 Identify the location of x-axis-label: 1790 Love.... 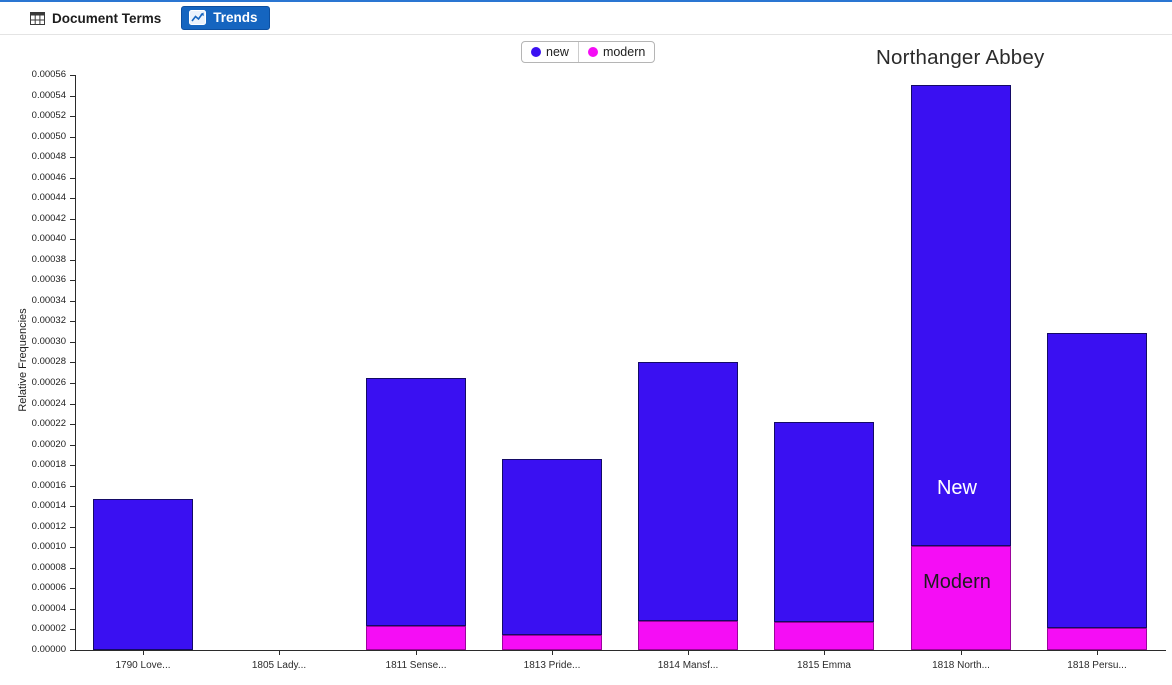
(143, 665).